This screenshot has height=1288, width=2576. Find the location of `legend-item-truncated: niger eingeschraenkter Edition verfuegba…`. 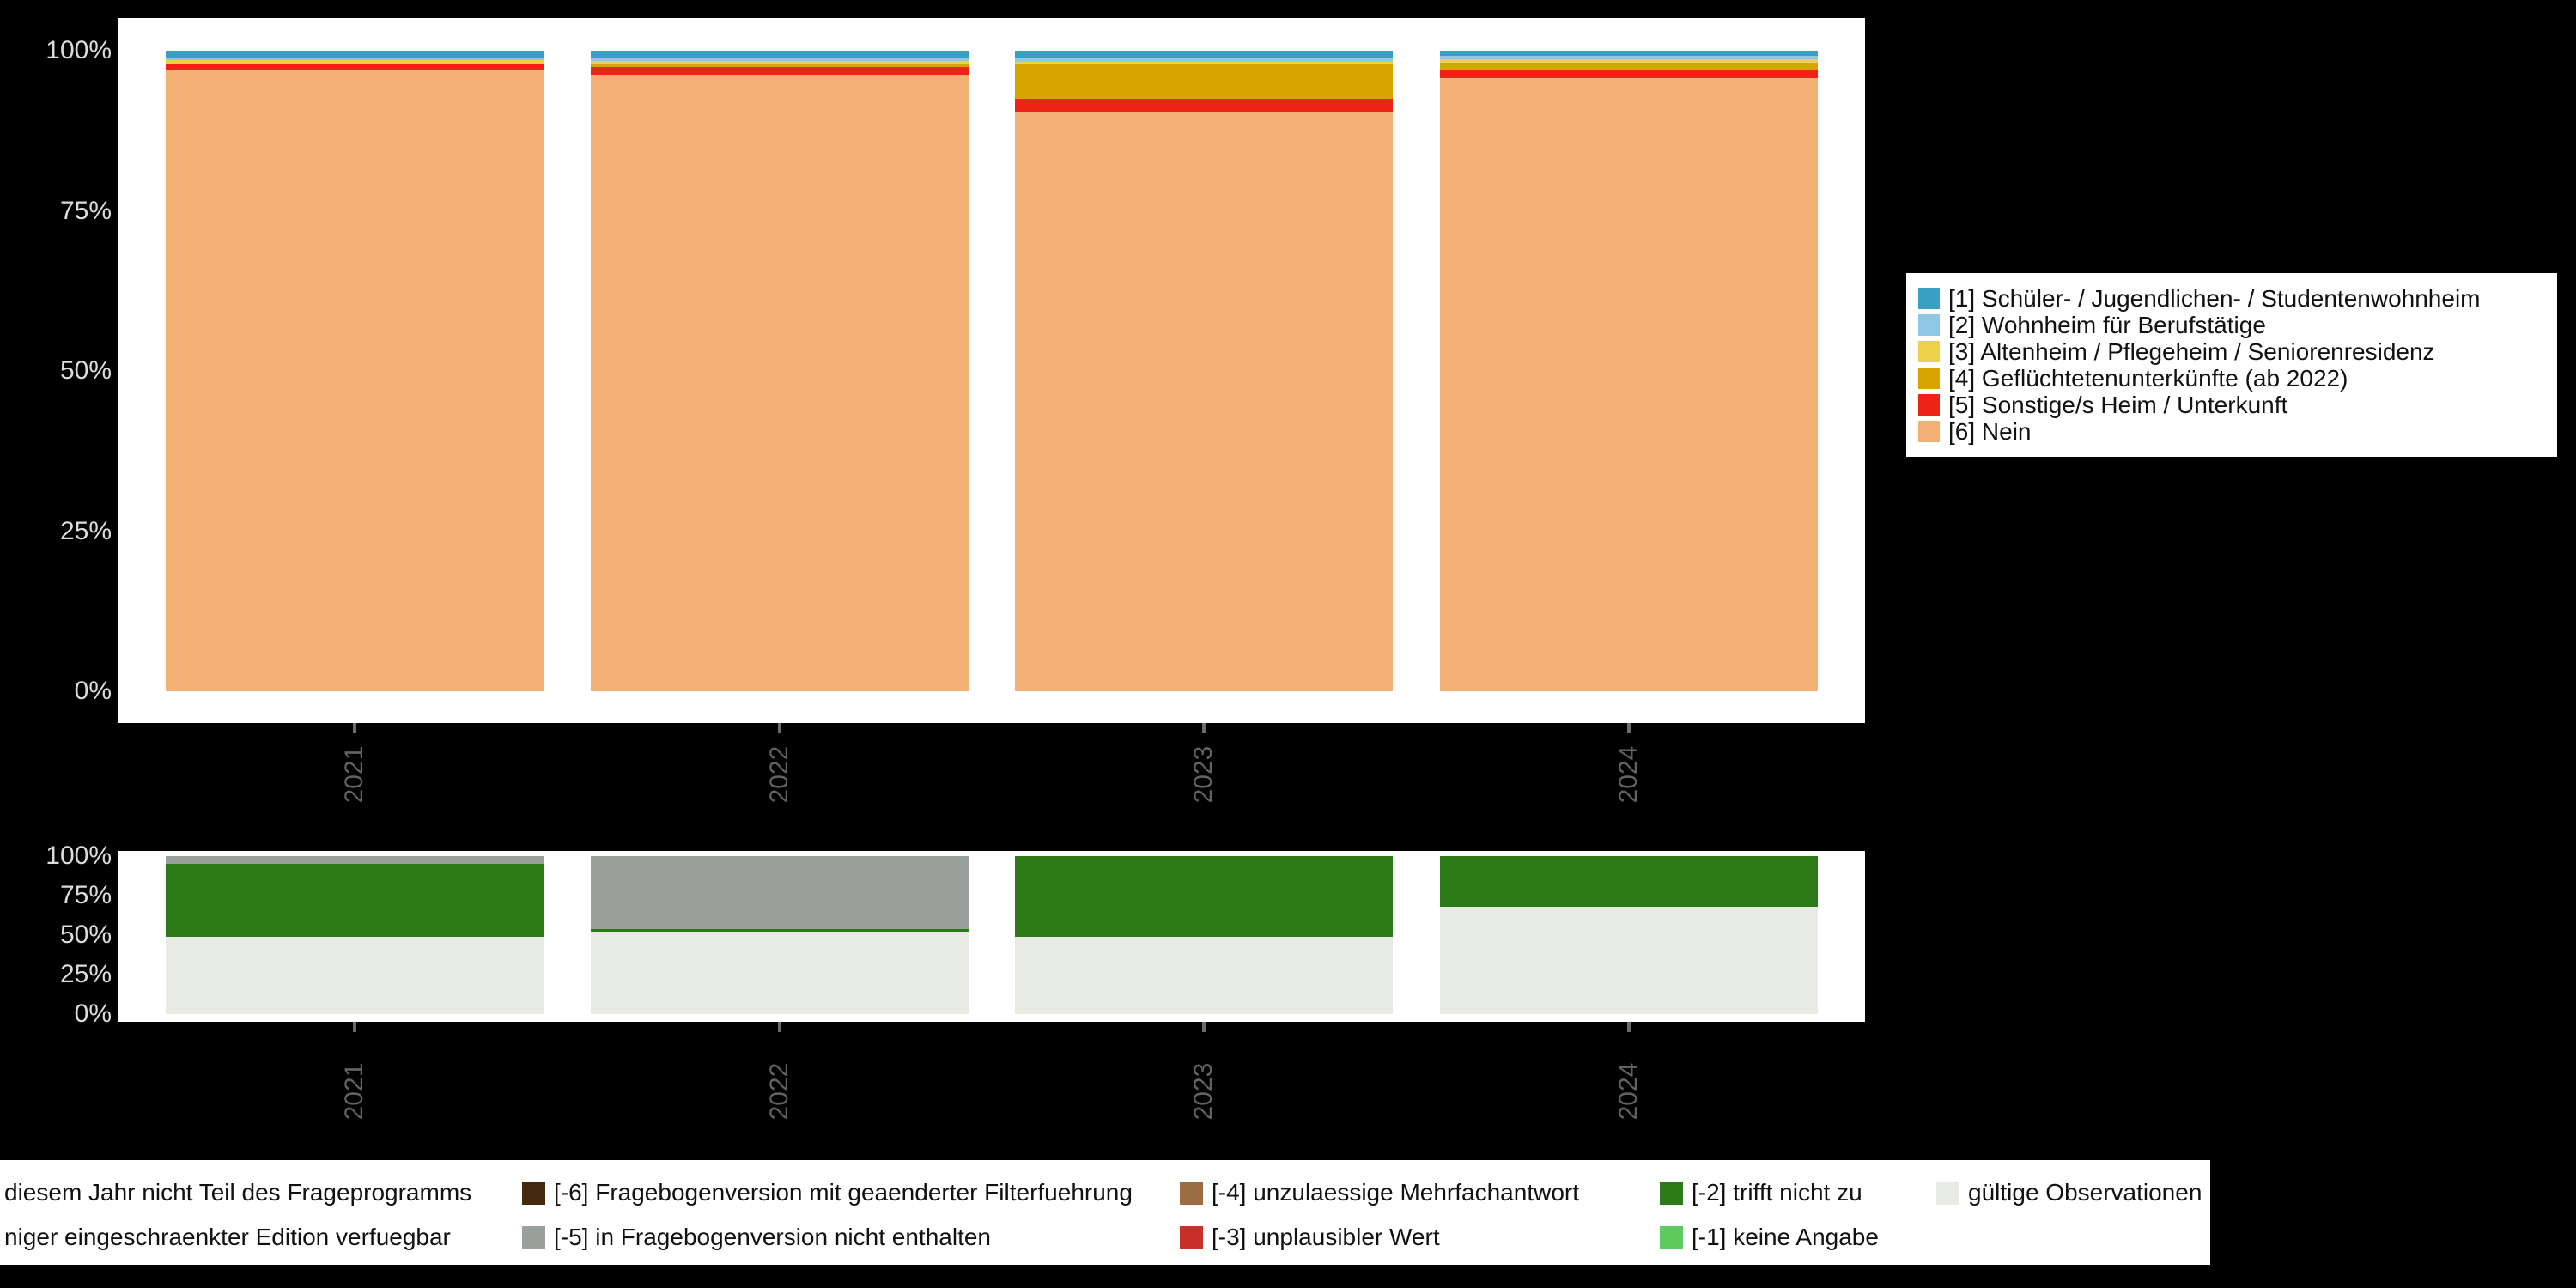

legend-item-truncated: niger eingeschraenkter Edition verfuegba… is located at coordinates (228, 1237).